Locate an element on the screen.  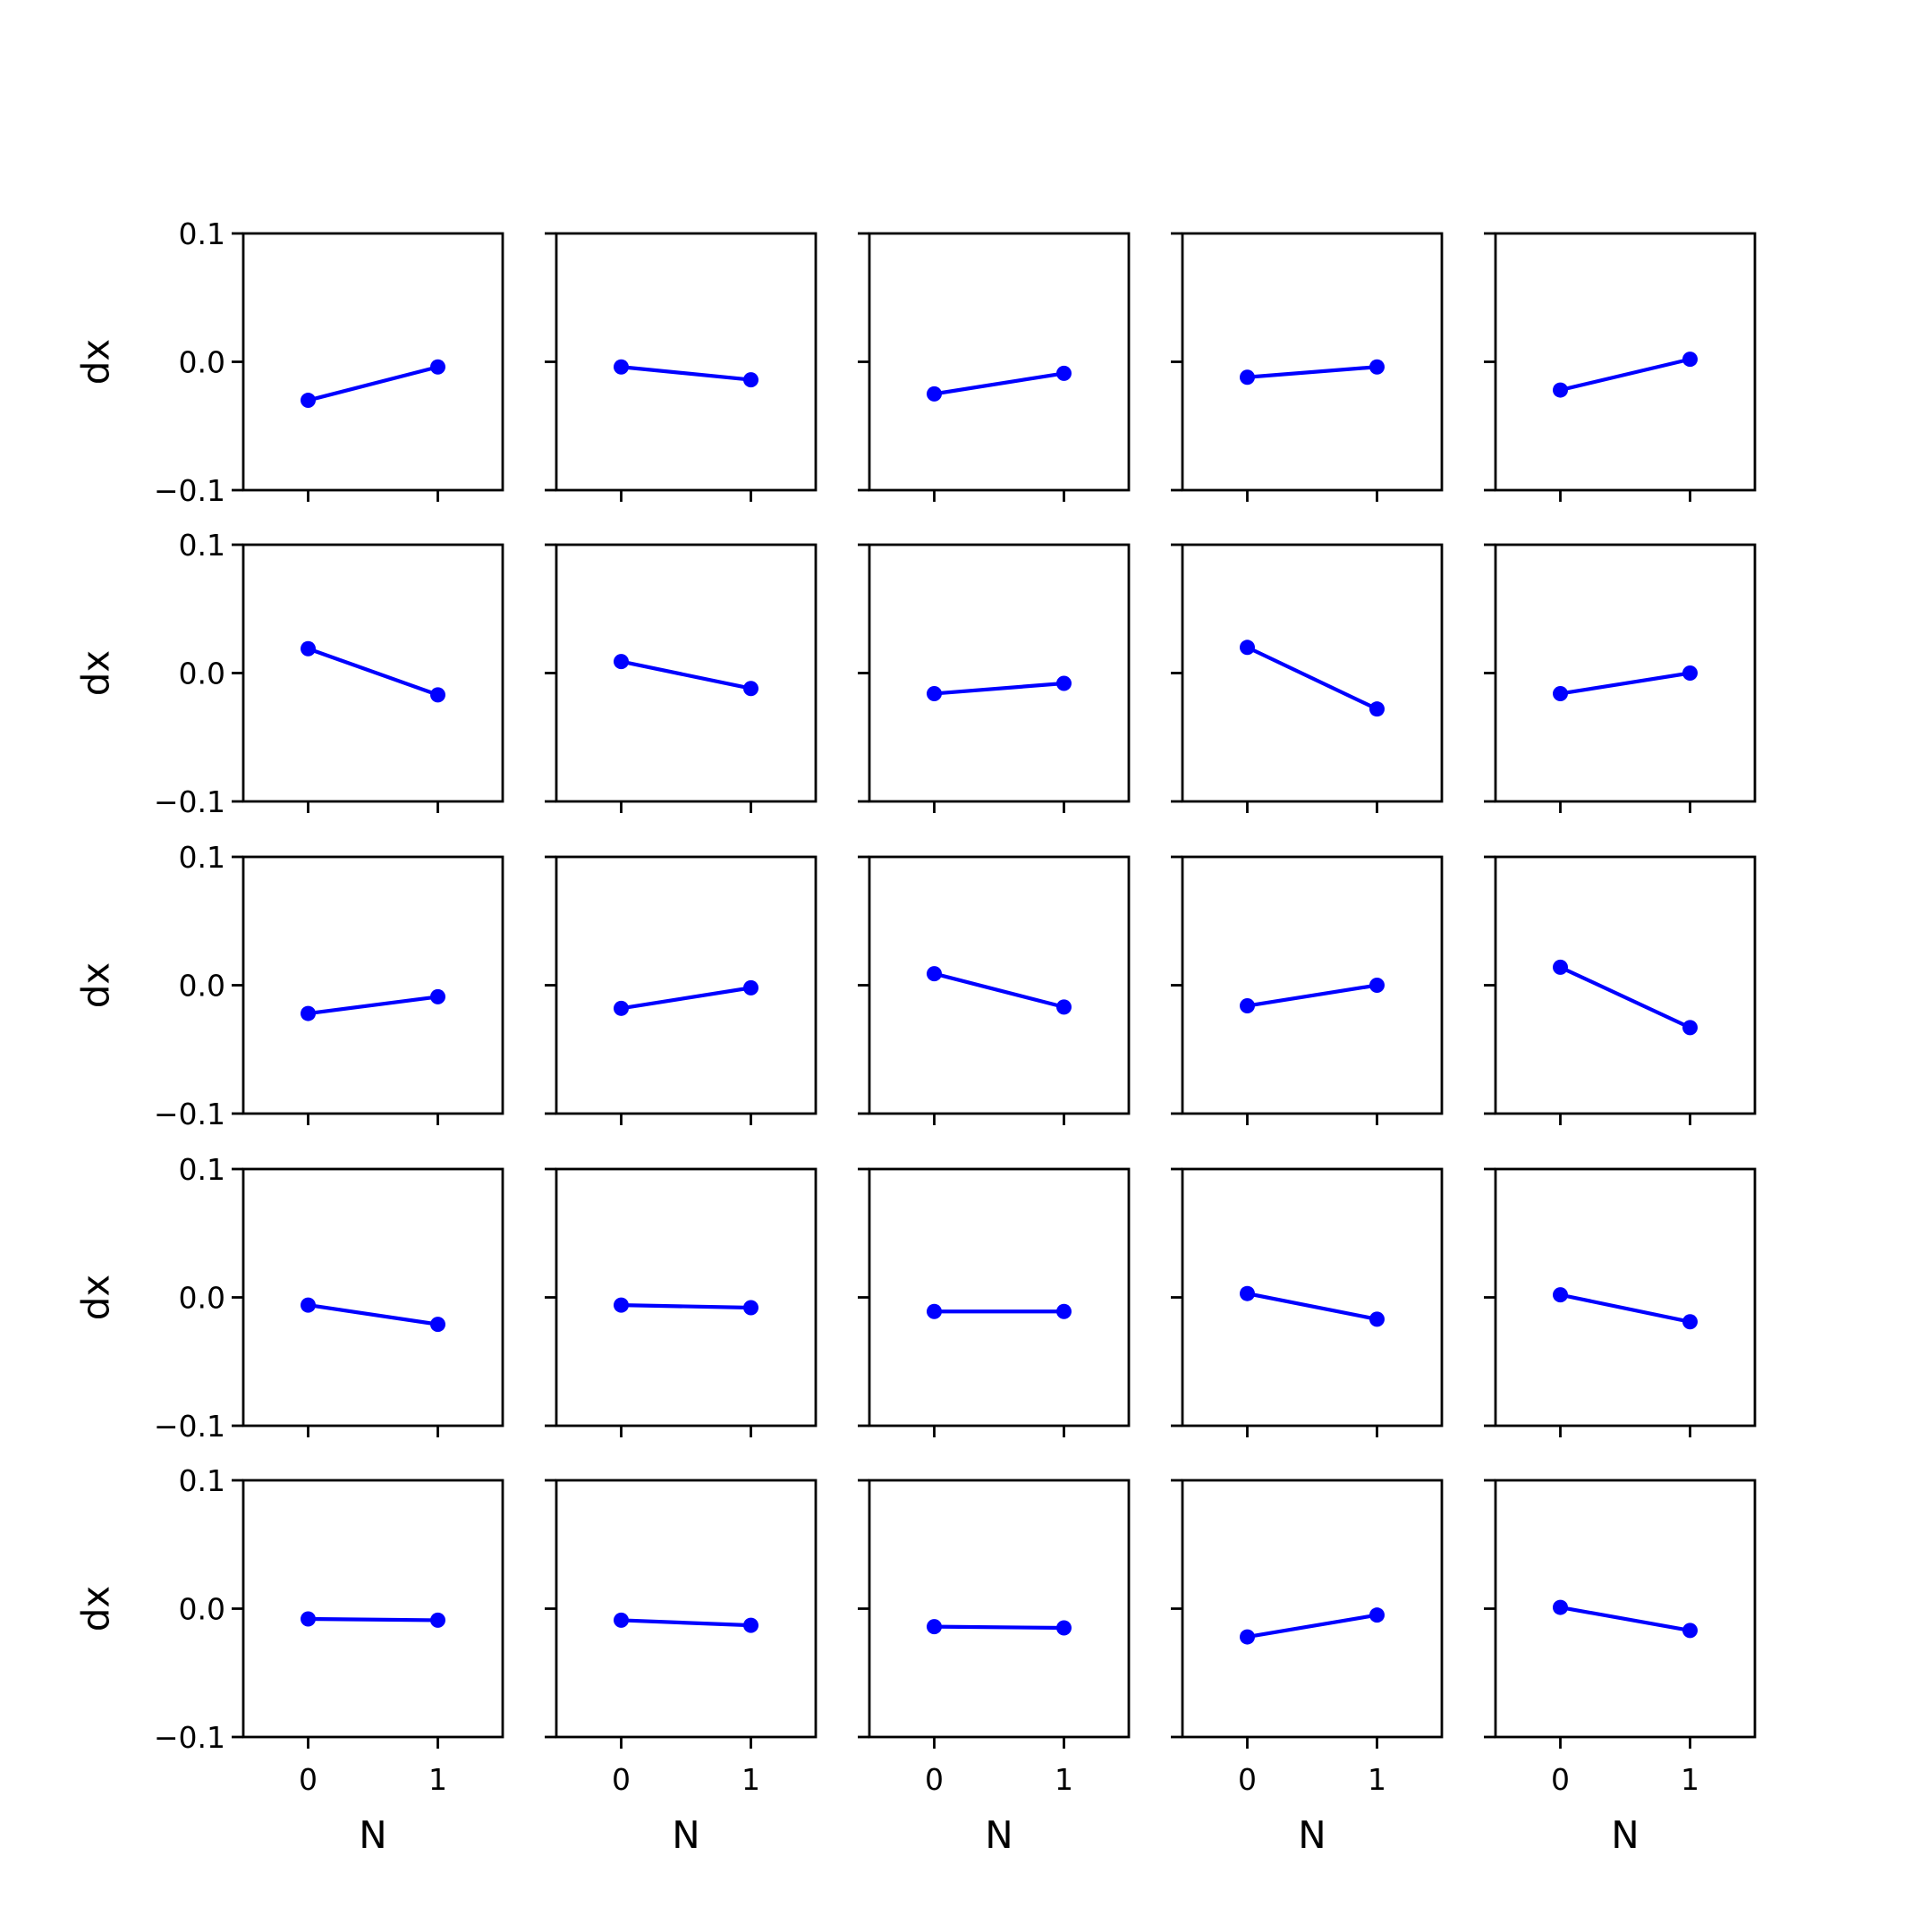
subplot-r1-c4 is located at coordinates (1307, 367).